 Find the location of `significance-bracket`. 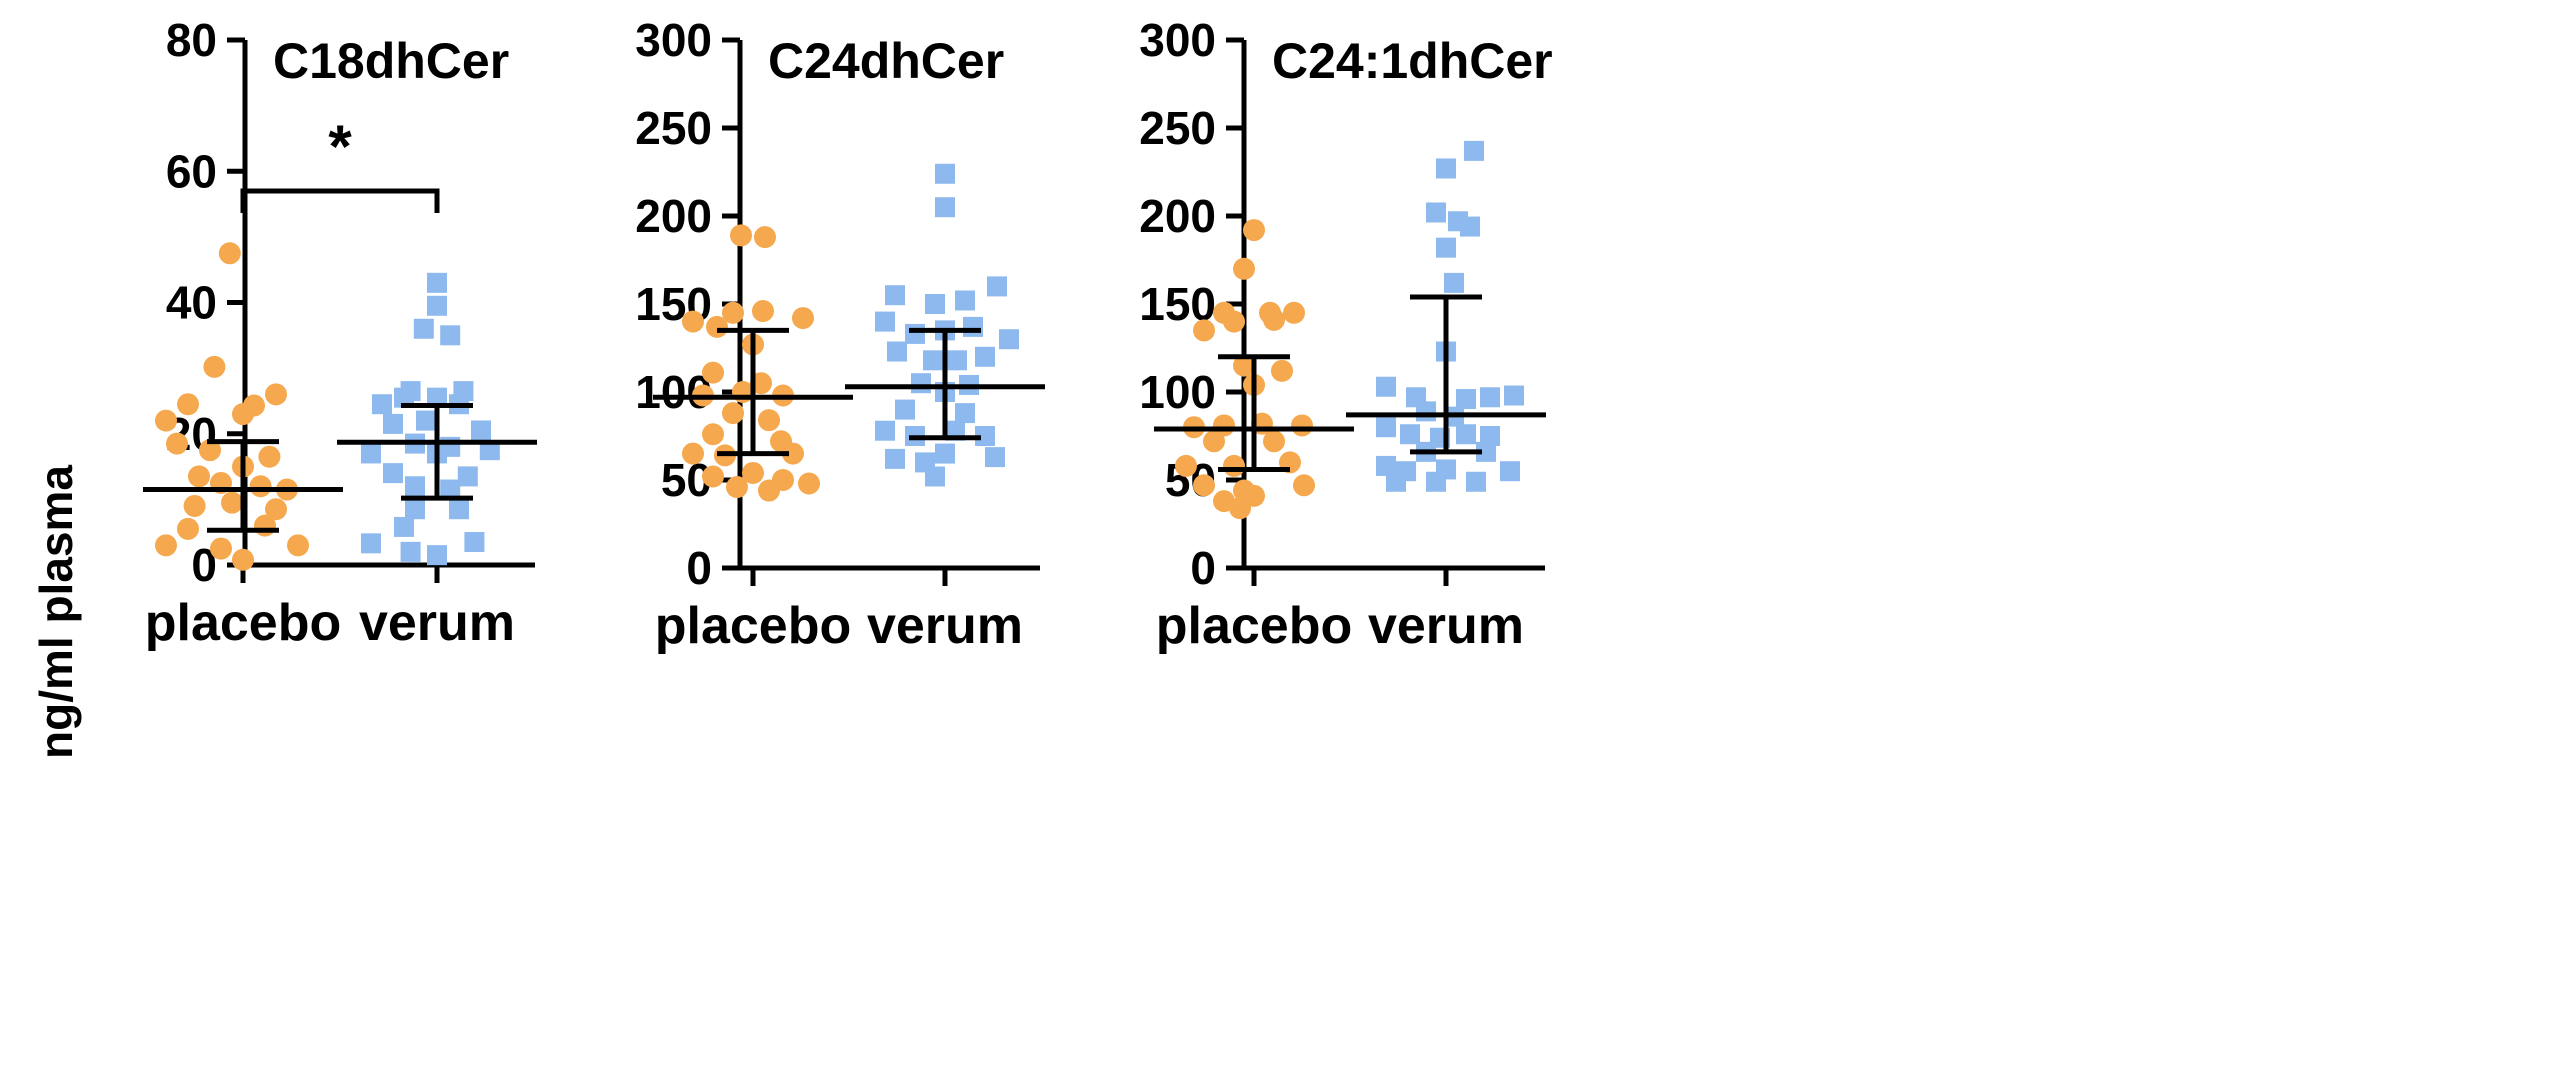

significance-bracket is located at coordinates (340, 200).